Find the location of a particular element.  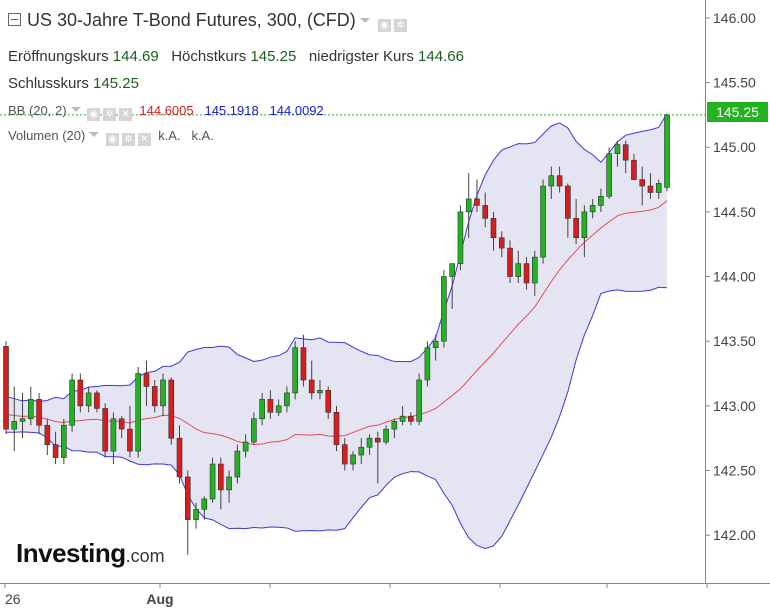

x-tick-label: Aug is located at coordinates (159, 599).